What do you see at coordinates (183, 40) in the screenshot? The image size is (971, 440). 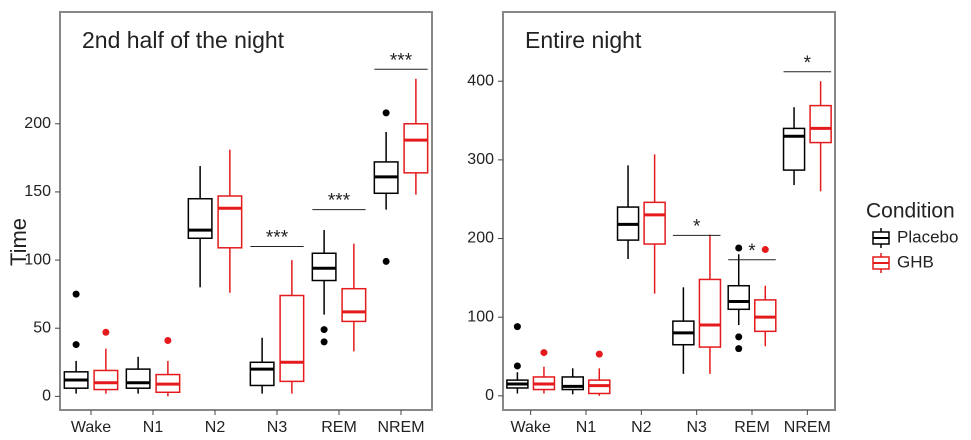 I see `panel-title: 2nd half of the night` at bounding box center [183, 40].